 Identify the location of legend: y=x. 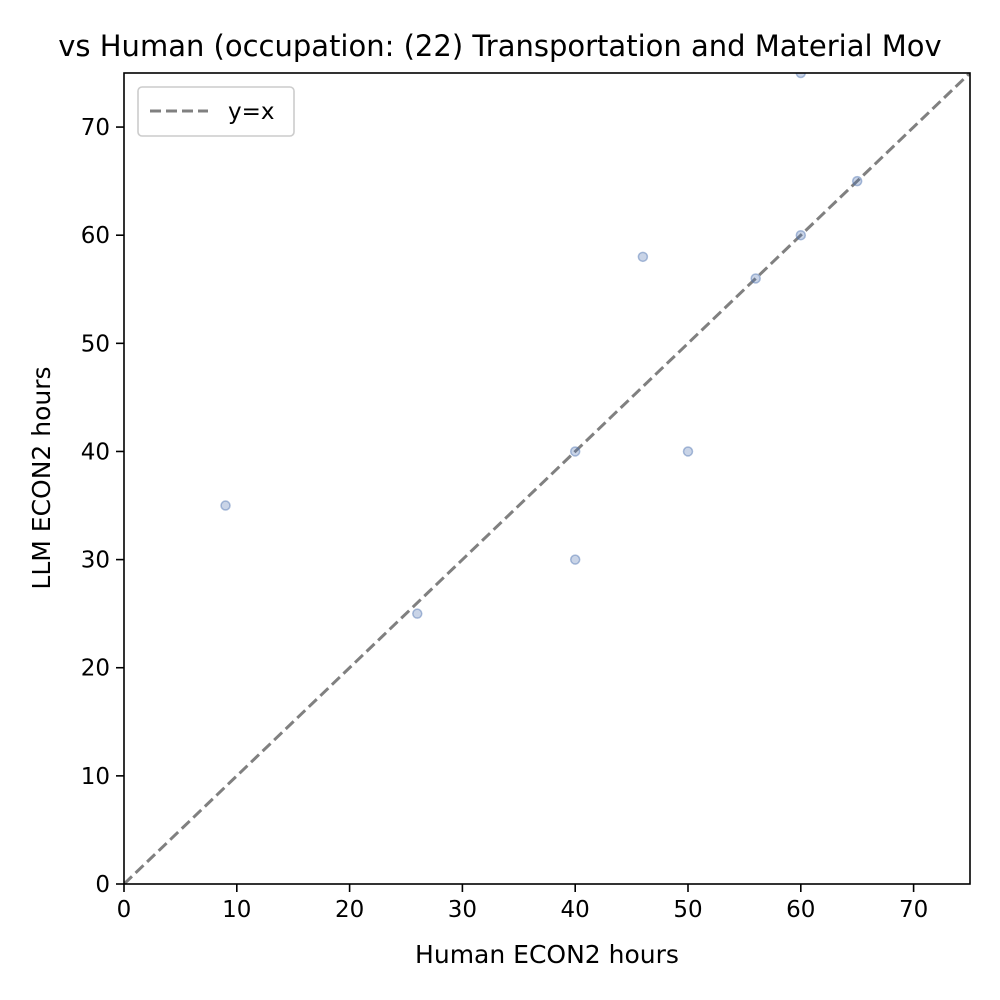
(216, 111).